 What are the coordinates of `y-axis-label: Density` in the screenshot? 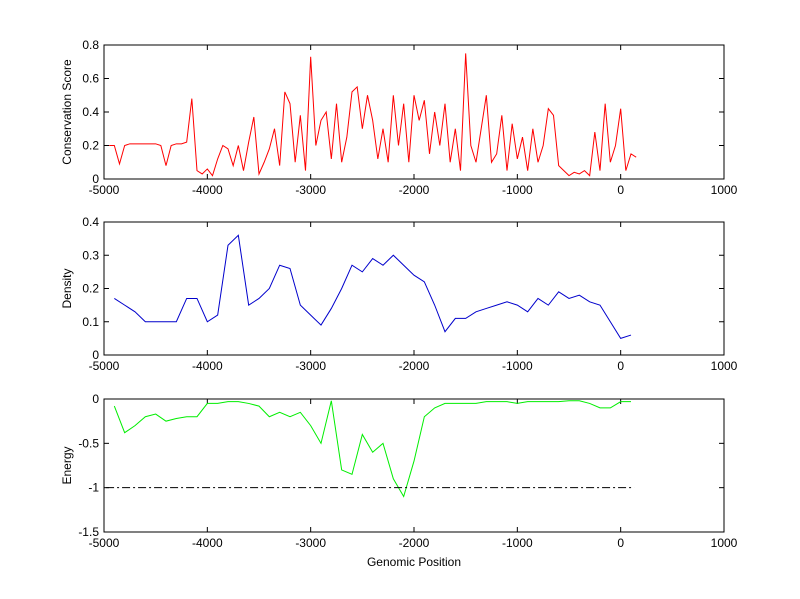 It's located at (67, 288).